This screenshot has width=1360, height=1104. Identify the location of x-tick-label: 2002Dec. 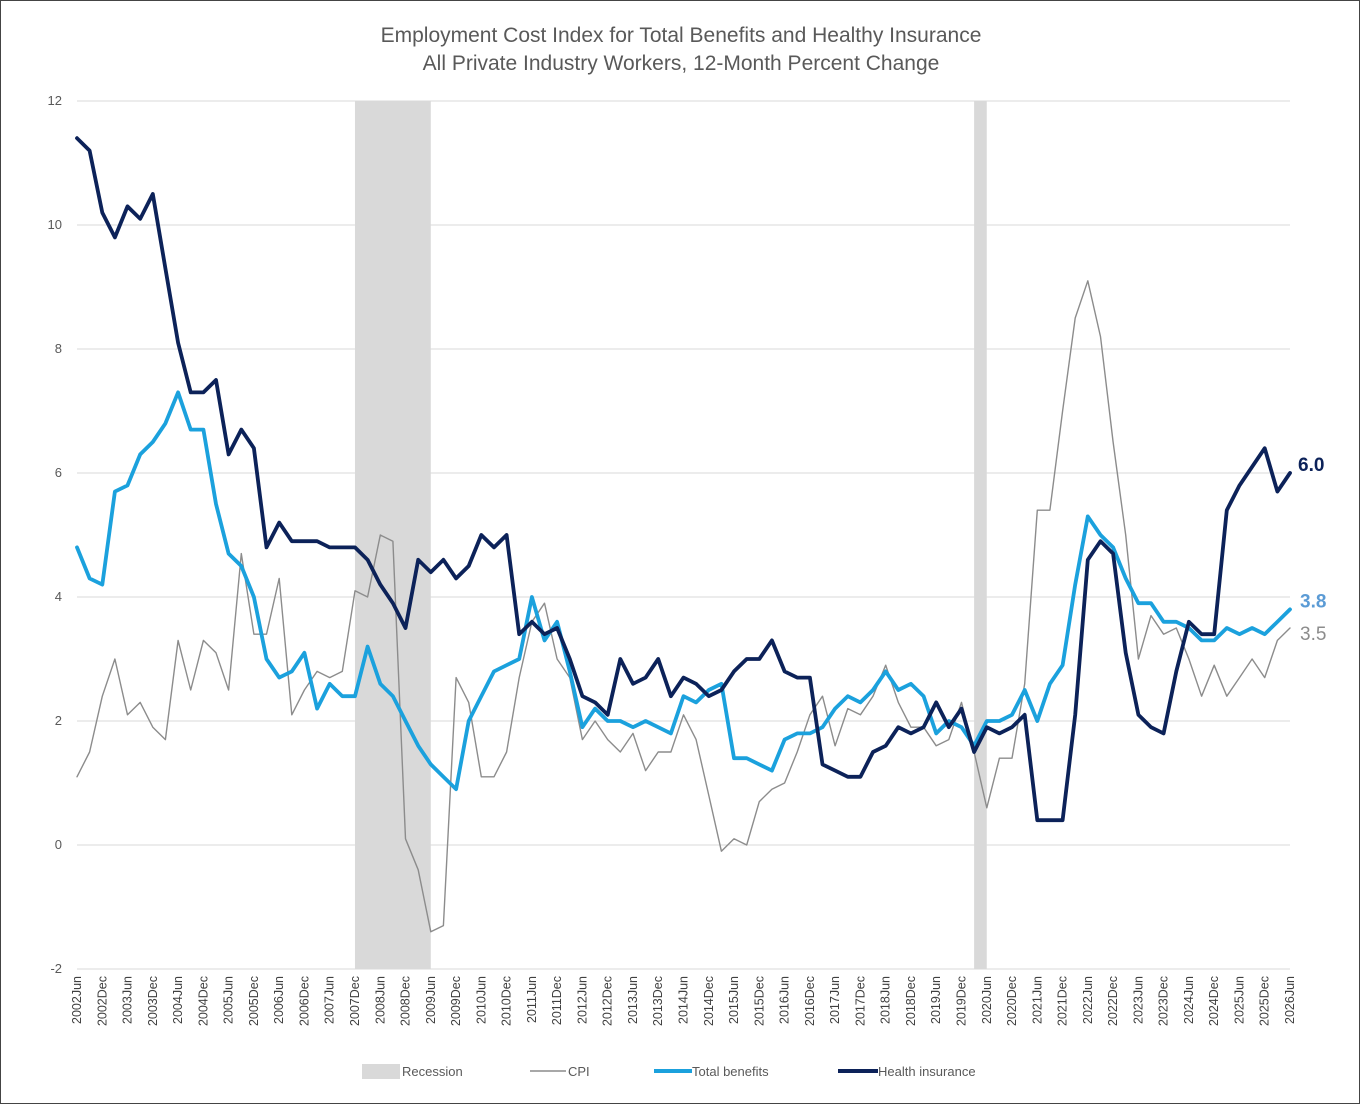
(102, 1001).